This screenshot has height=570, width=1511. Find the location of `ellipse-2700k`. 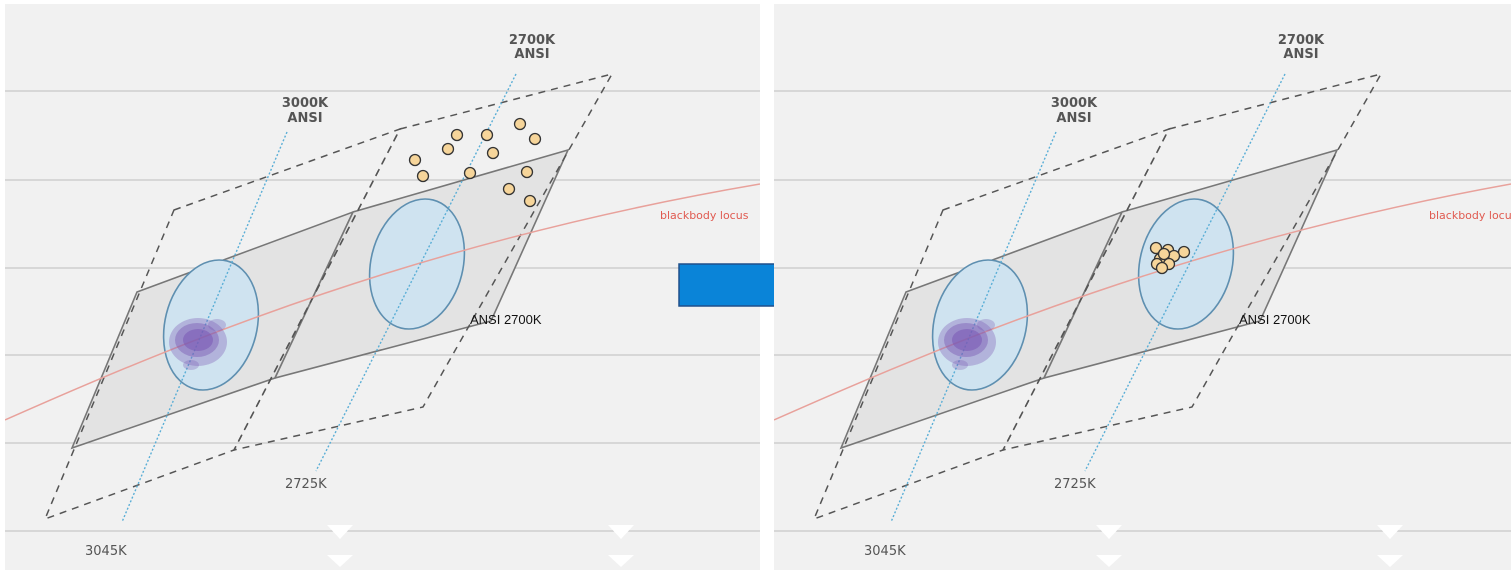

ellipse-2700k is located at coordinates (1186, 264).